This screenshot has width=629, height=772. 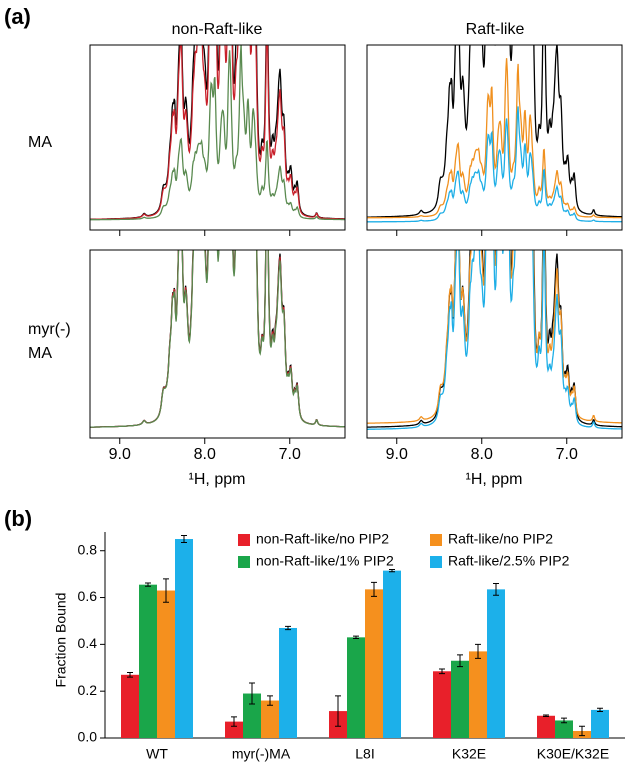 What do you see at coordinates (88, 737) in the screenshot?
I see `y-tick-label: 0.0` at bounding box center [88, 737].